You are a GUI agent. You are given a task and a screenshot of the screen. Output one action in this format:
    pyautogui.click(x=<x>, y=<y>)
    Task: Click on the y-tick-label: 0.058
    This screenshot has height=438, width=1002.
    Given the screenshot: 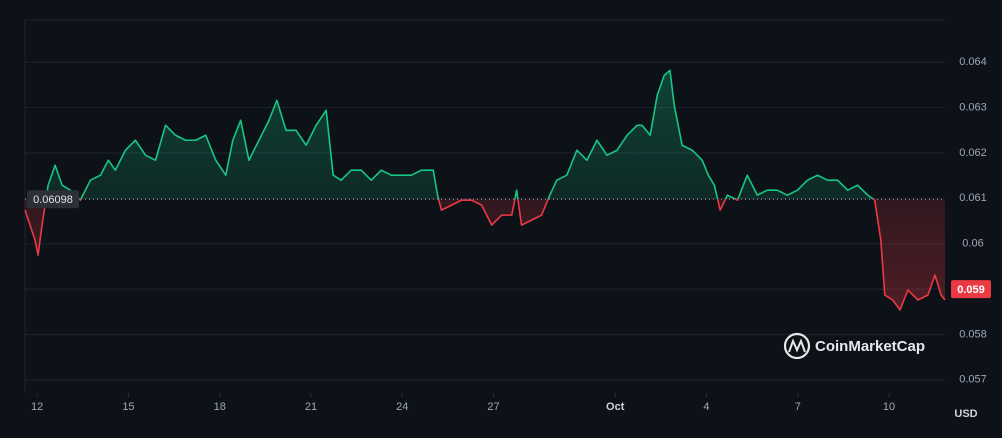 What is the action you would take?
    pyautogui.click(x=973, y=334)
    